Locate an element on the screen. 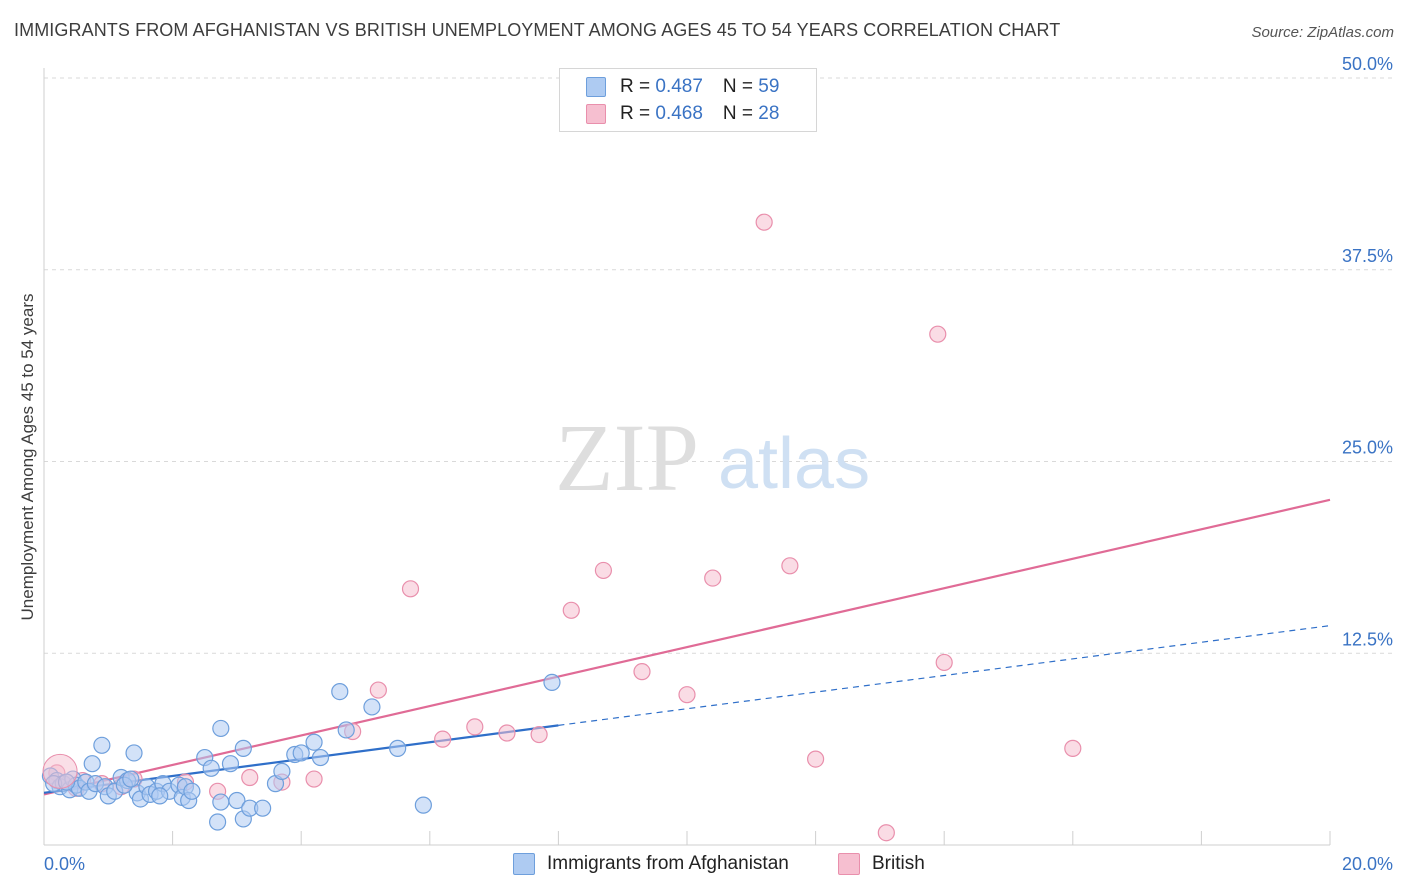  series-legend-british: British is located at coordinates (881, 864).